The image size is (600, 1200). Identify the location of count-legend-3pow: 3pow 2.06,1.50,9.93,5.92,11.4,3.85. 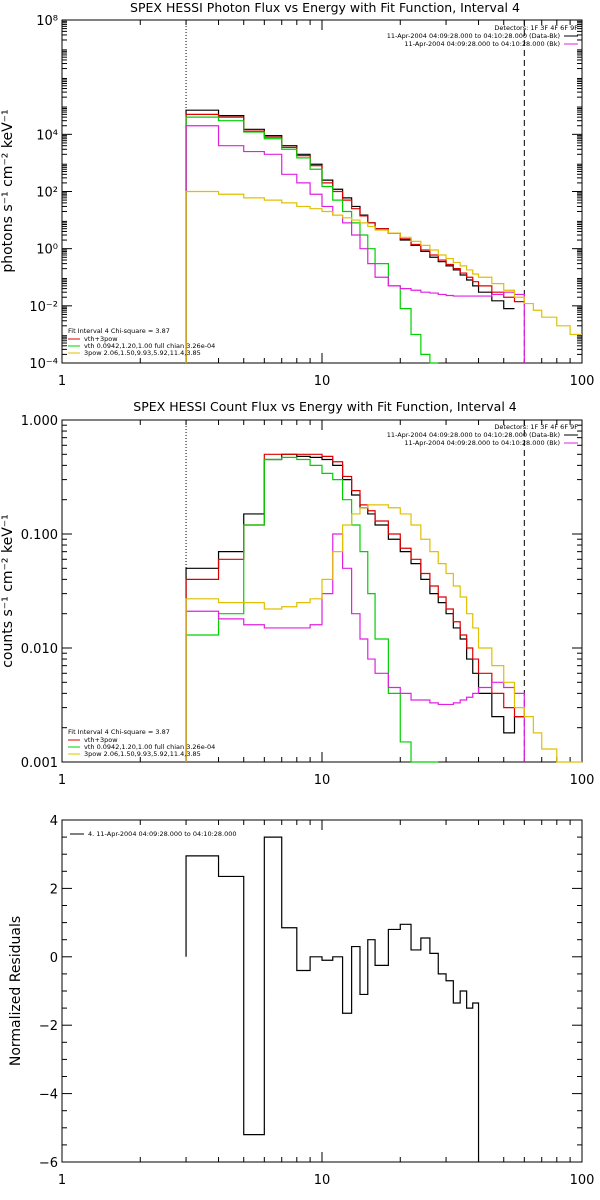
(142, 754).